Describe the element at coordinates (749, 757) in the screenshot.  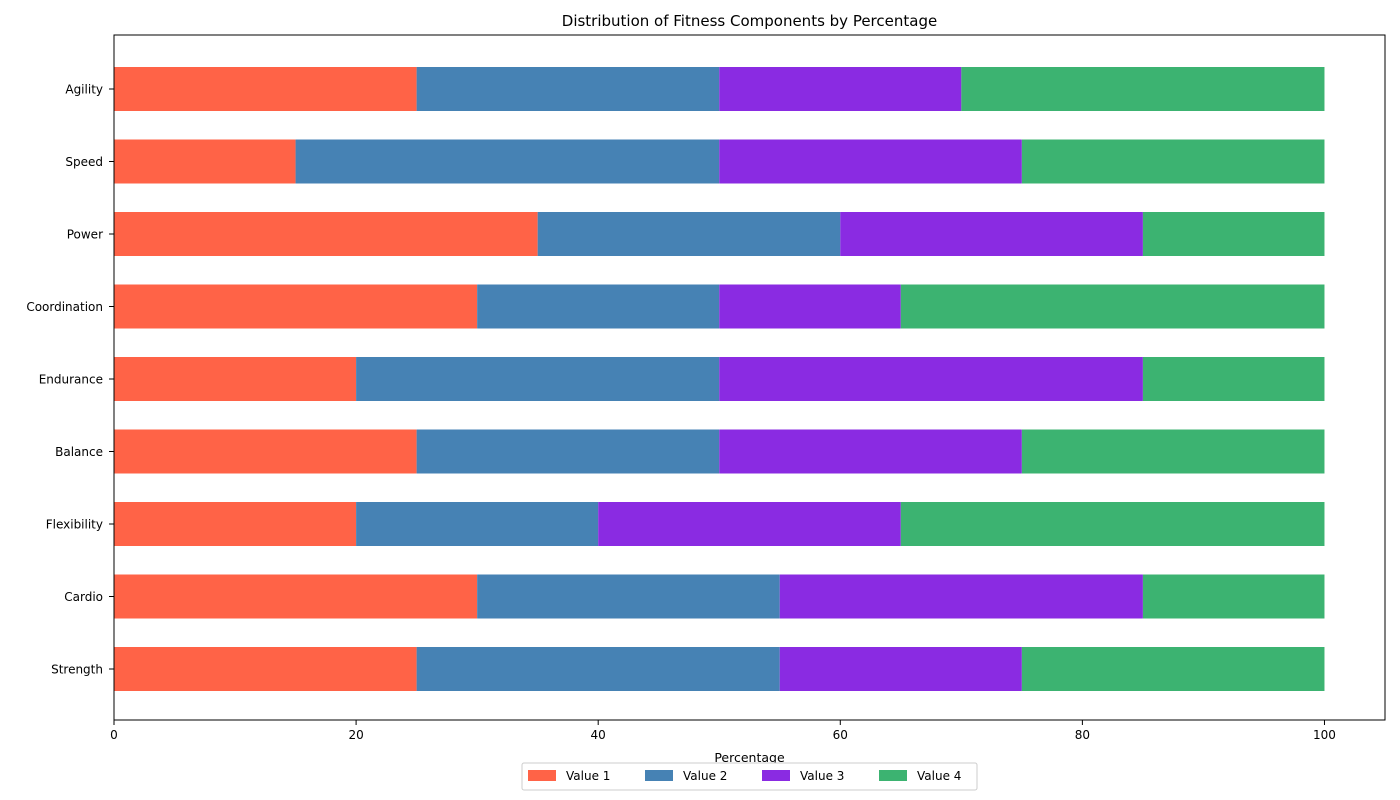
I see `x-axis-label: Percentage` at that location.